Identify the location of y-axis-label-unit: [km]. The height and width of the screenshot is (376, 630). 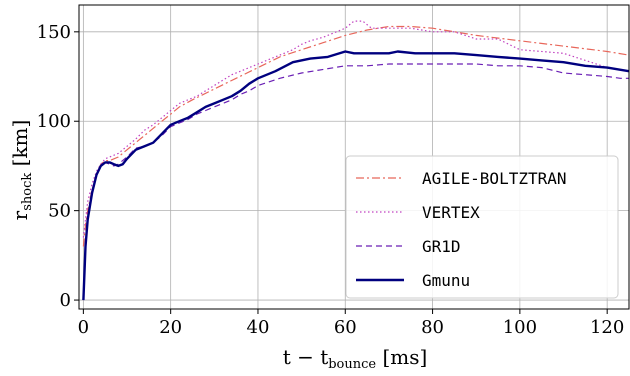
(20, 146).